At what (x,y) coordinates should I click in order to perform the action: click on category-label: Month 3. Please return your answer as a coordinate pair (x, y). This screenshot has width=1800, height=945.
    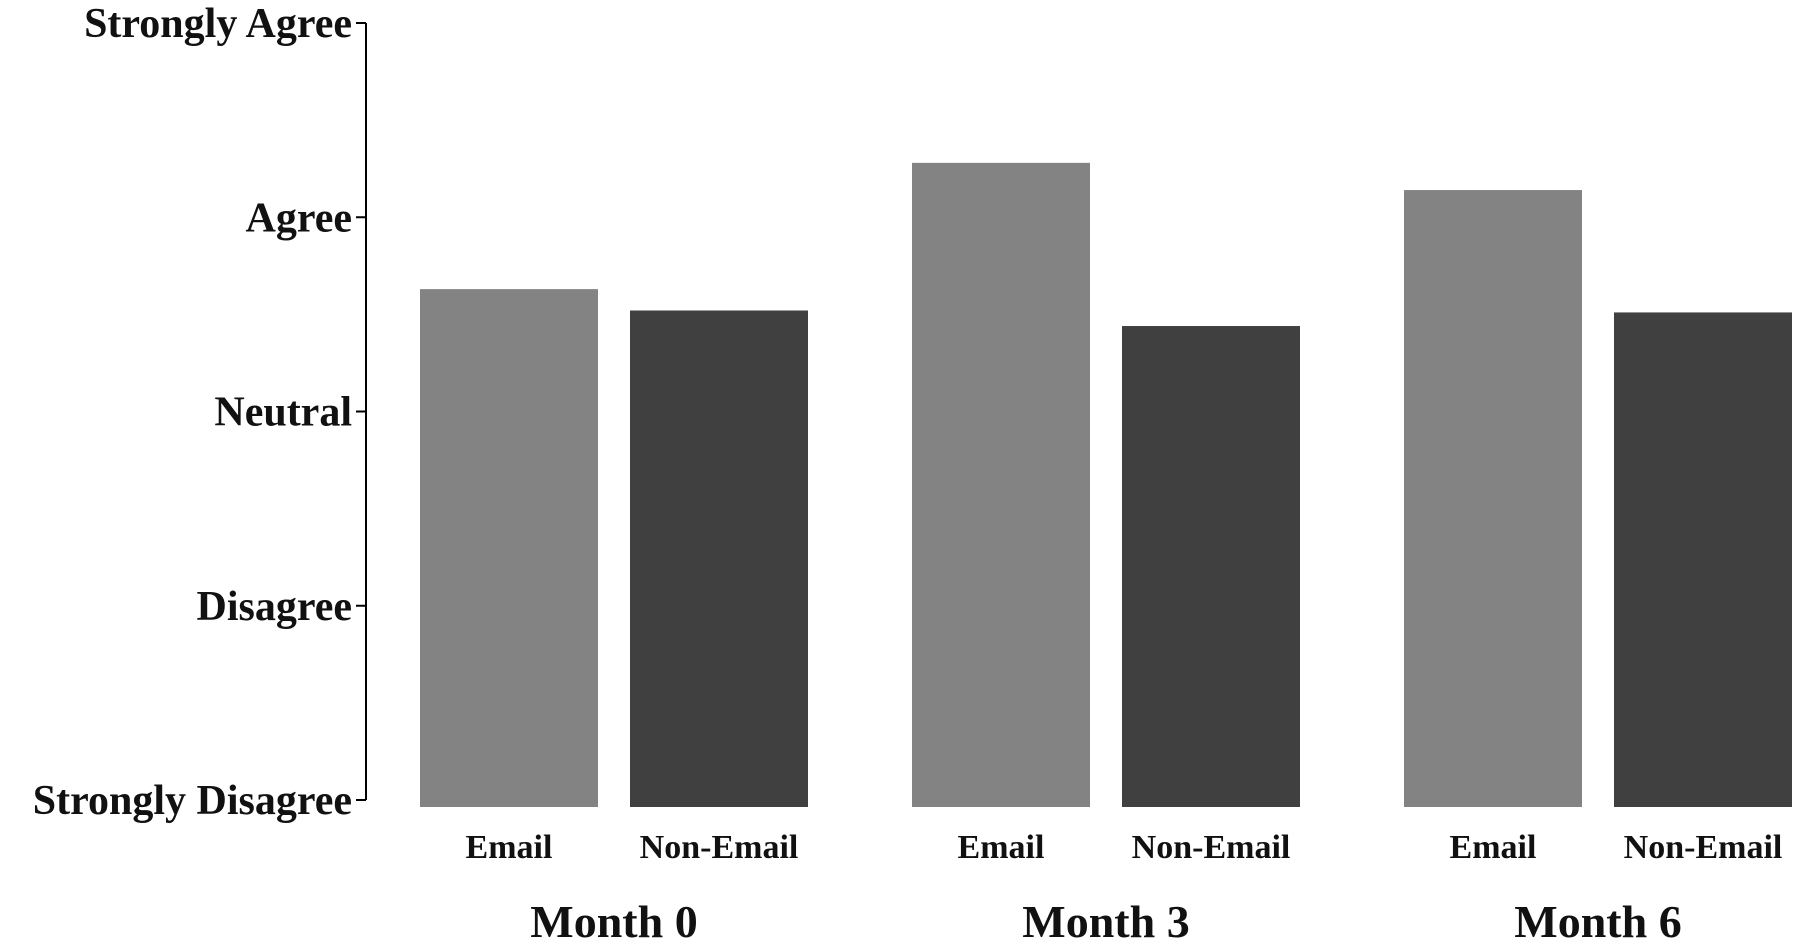
    Looking at the image, I should click on (1105, 918).